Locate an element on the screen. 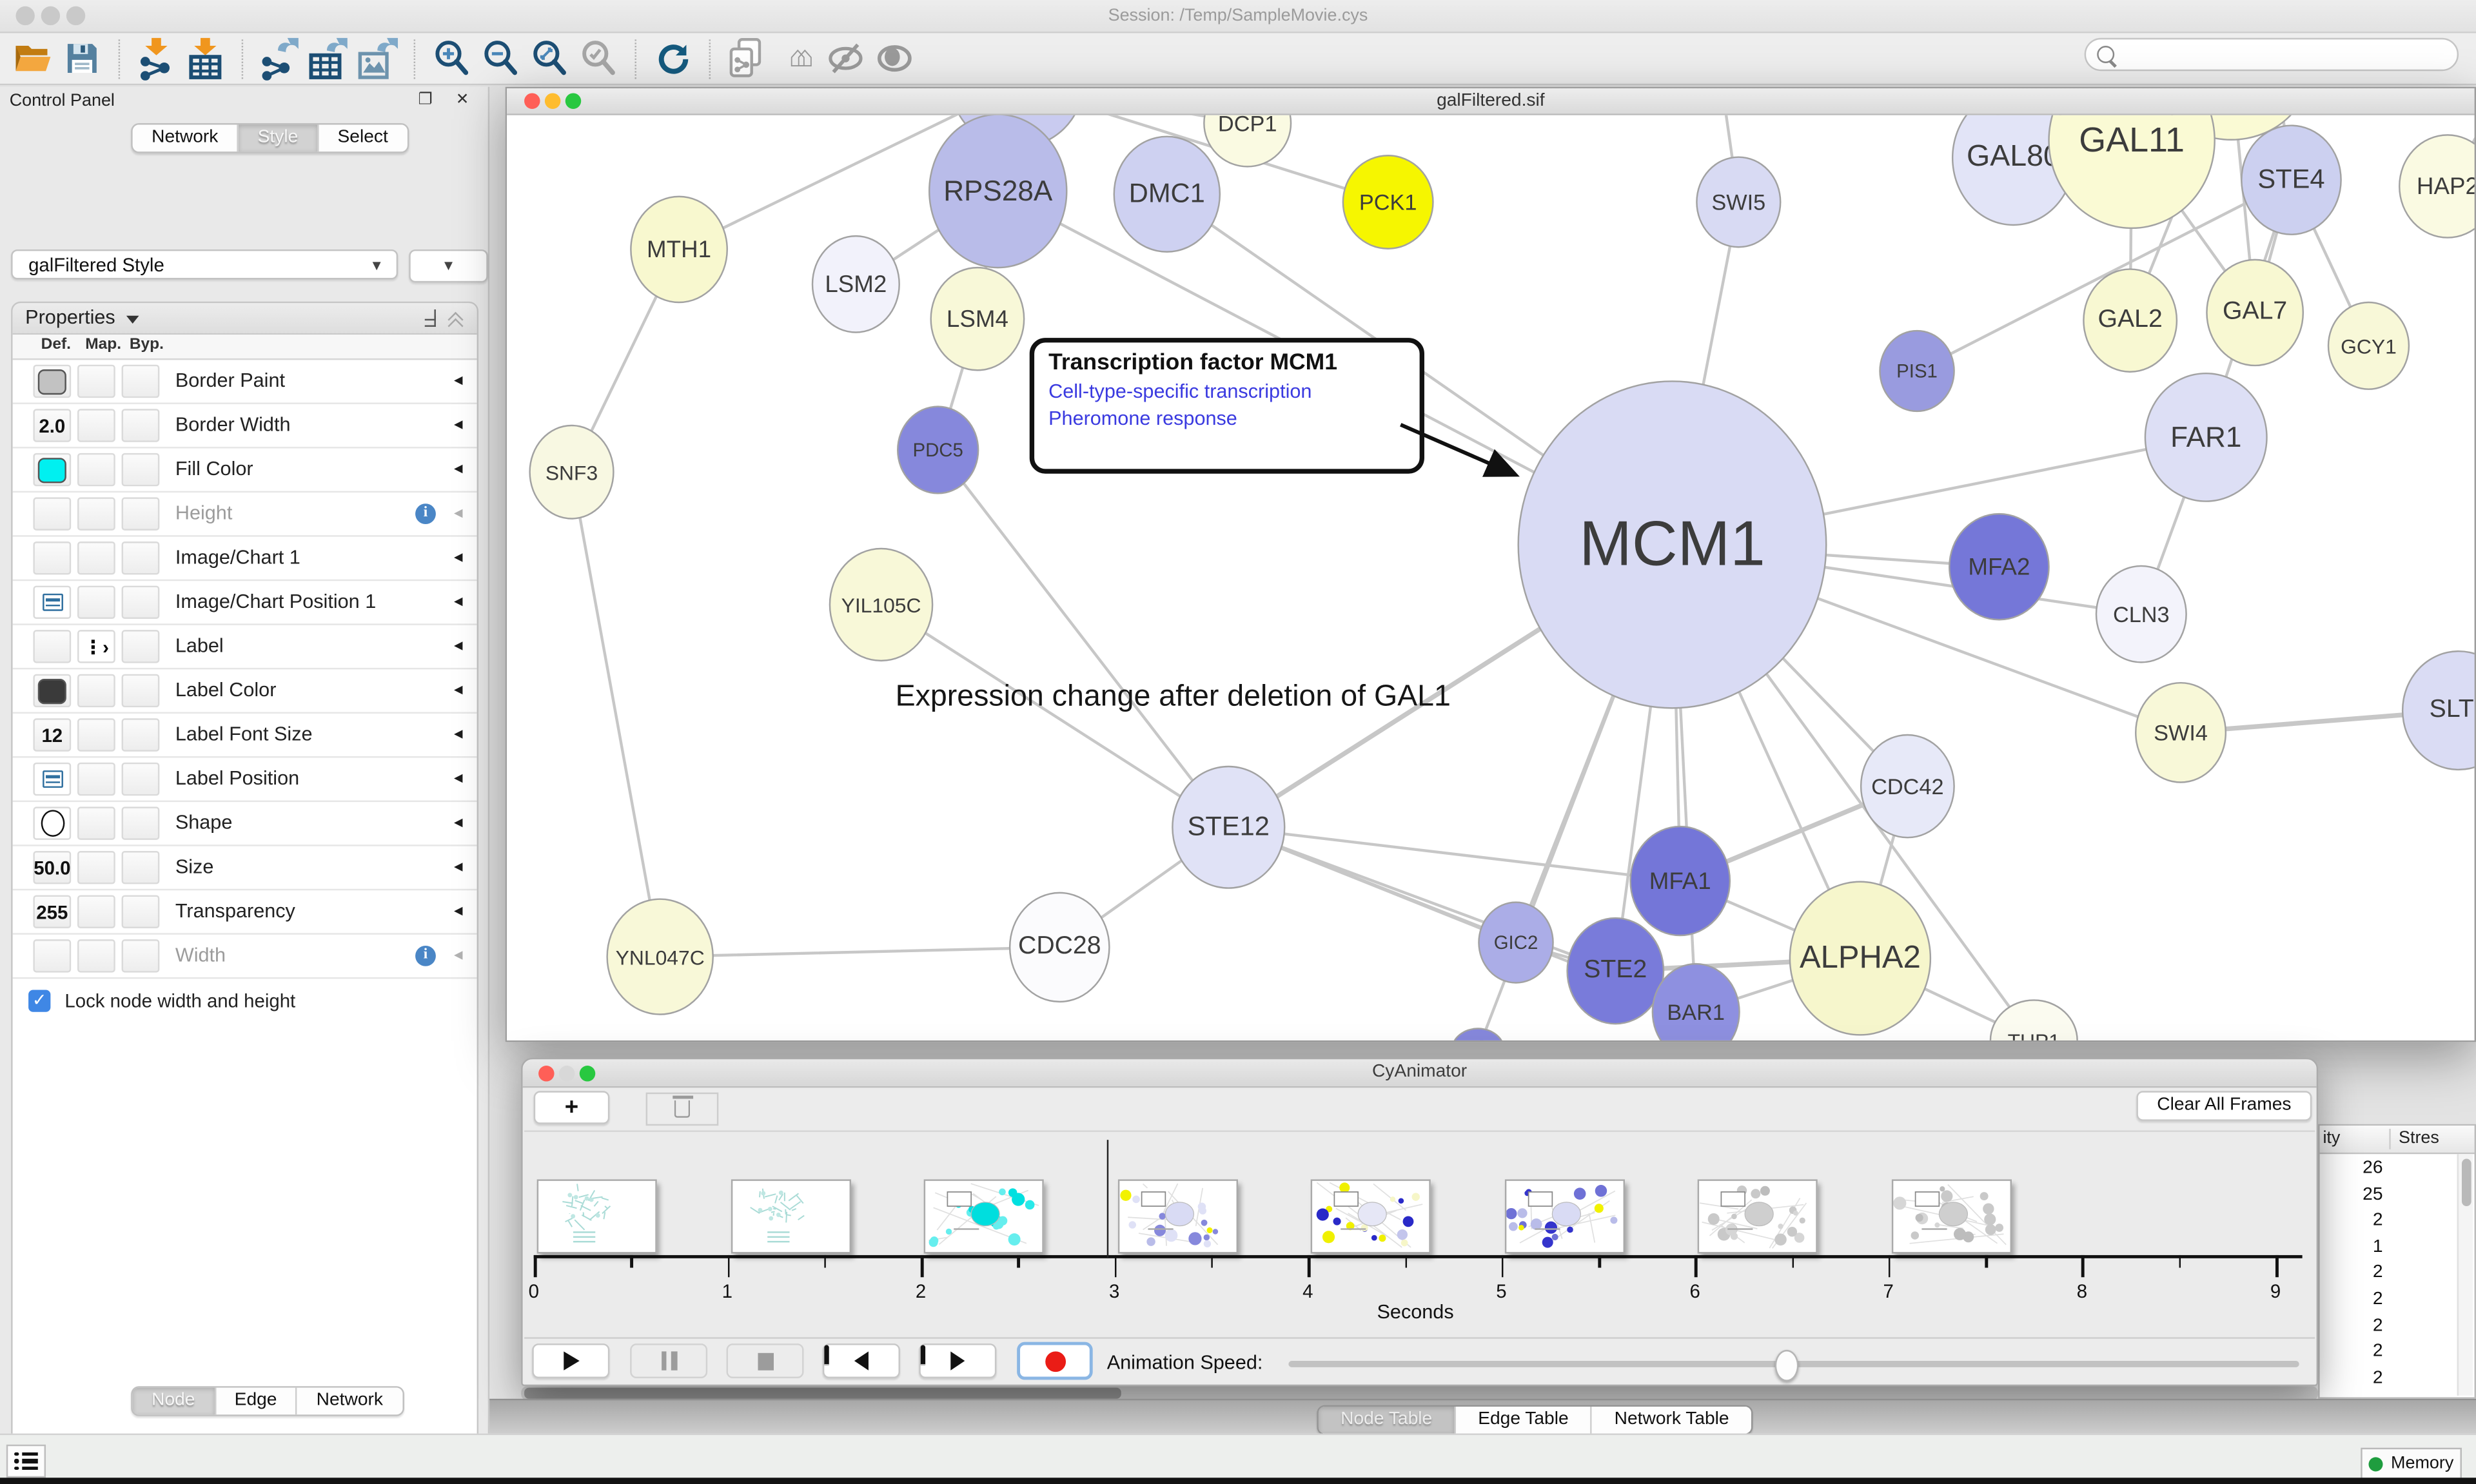  slider-knob is located at coordinates (1786, 1365).